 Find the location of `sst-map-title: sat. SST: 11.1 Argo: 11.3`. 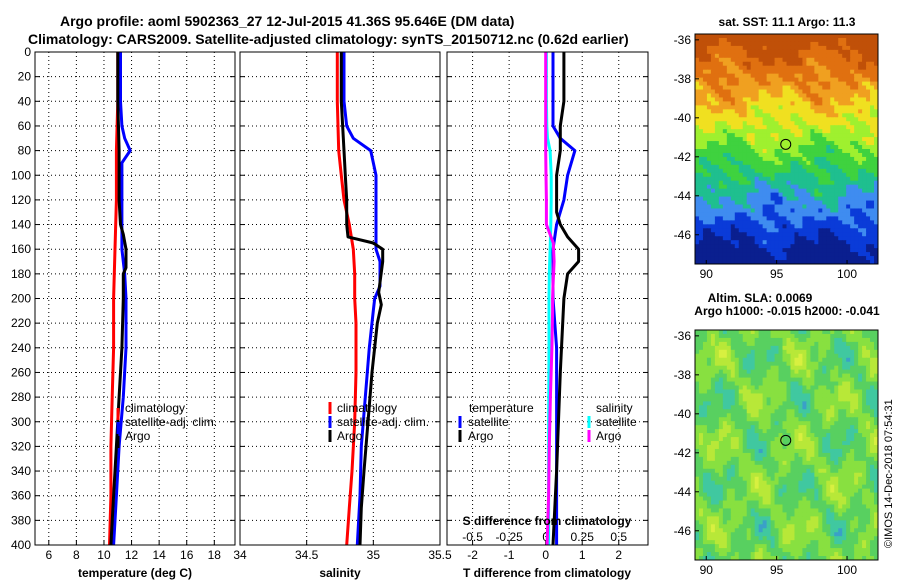

sst-map-title: sat. SST: 11.1 Argo: 11.3 is located at coordinates (787, 22).